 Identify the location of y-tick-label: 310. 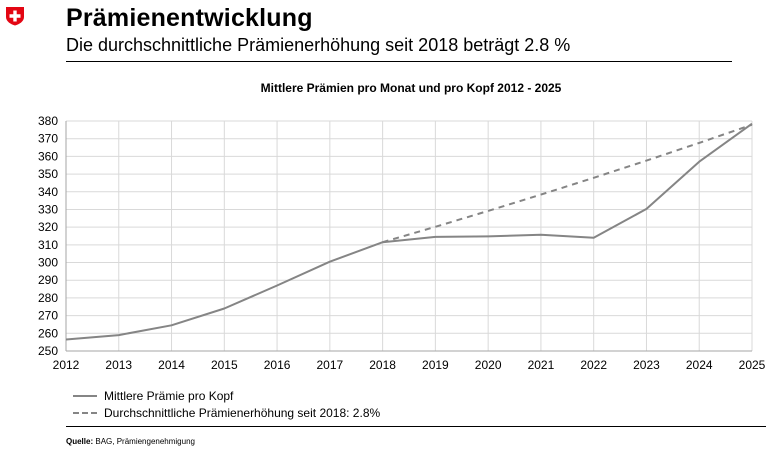
(48, 245).